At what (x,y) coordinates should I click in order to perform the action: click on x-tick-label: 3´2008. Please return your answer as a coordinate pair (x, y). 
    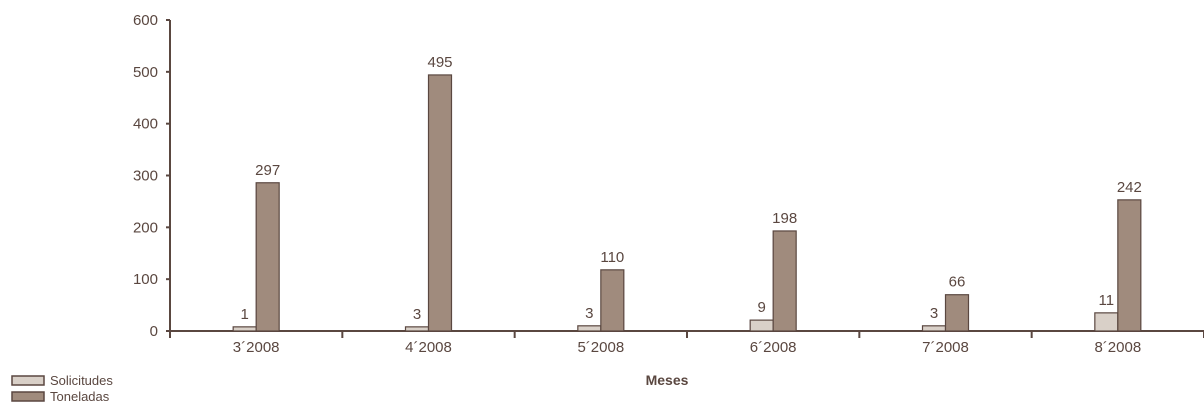
    Looking at the image, I should click on (256, 347).